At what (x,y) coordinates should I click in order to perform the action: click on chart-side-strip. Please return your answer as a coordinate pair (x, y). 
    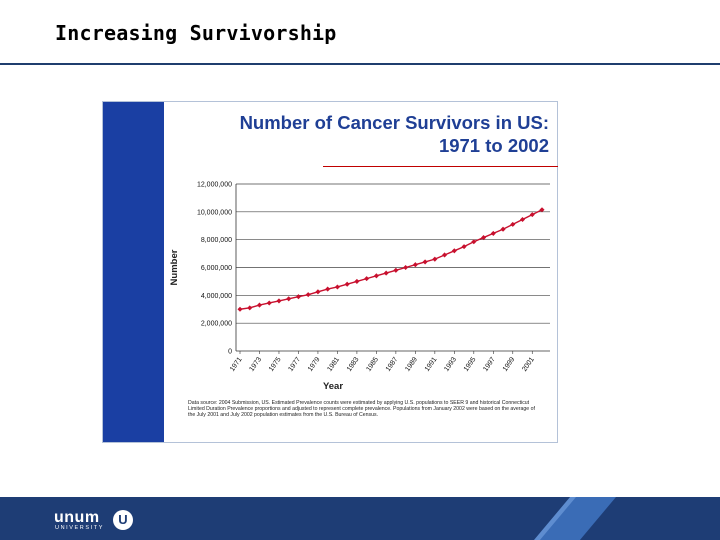
    Looking at the image, I should click on (133, 272).